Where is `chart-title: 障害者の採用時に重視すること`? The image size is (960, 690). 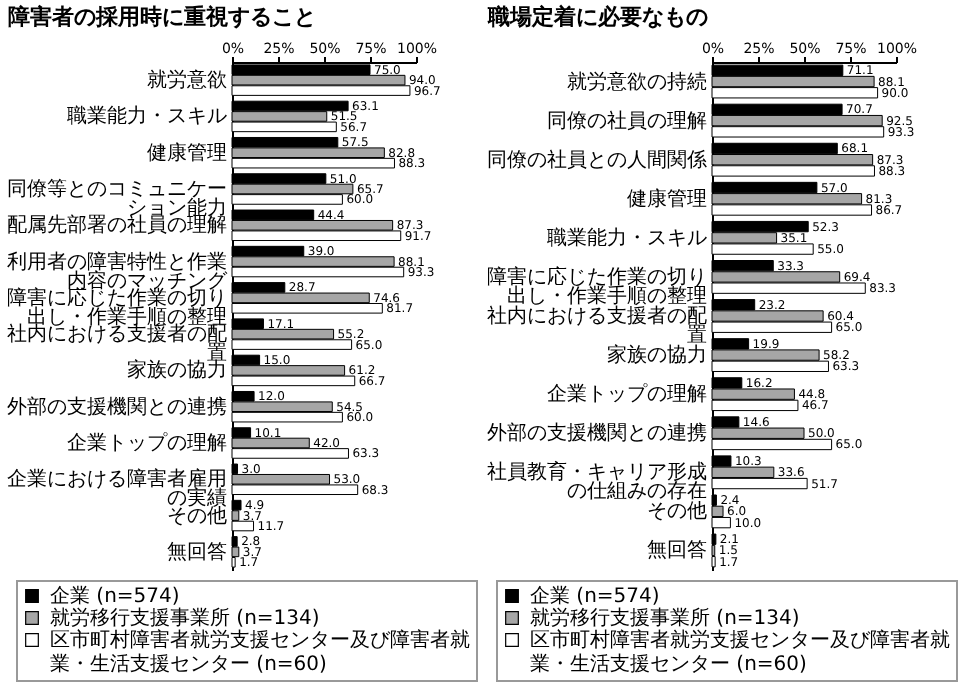 chart-title: 障害者の採用時に重視すること is located at coordinates (162, 17).